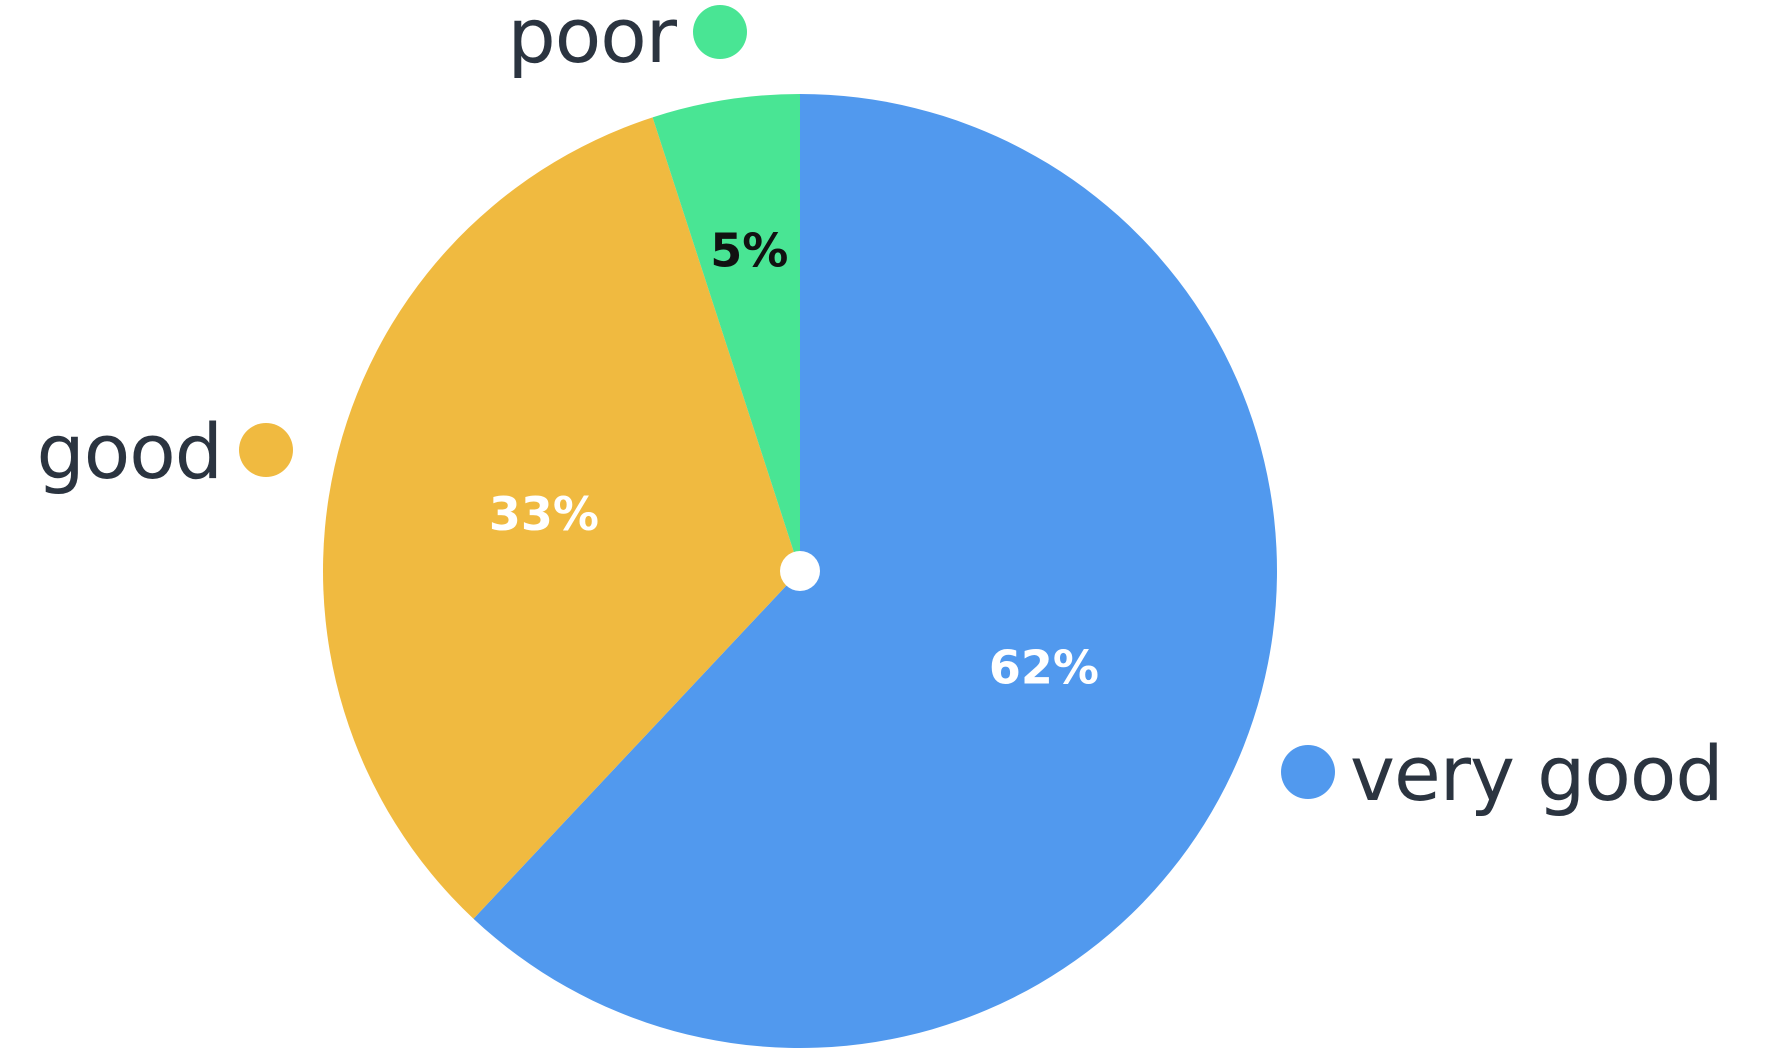 The image size is (1776, 1049). Describe the element at coordinates (593, 40) in the screenshot. I see `legend-label-poor: poor` at that location.